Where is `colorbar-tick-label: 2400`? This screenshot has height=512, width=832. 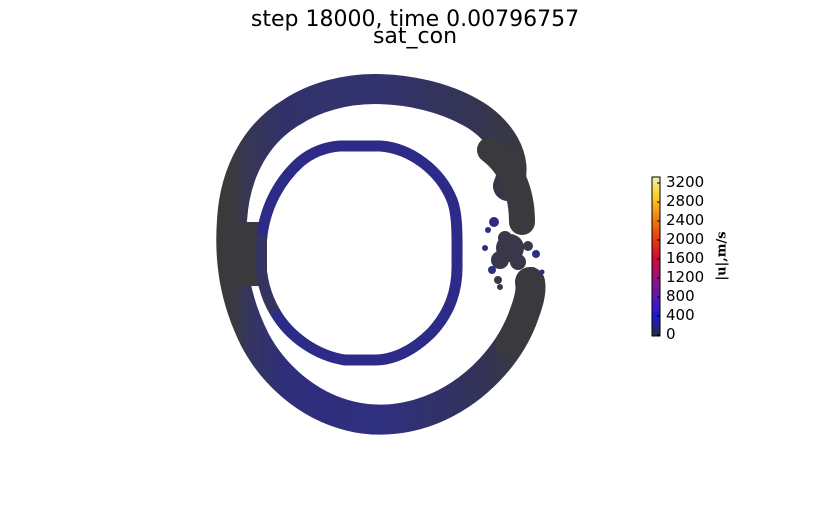
colorbar-tick-label: 2400 is located at coordinates (685, 220).